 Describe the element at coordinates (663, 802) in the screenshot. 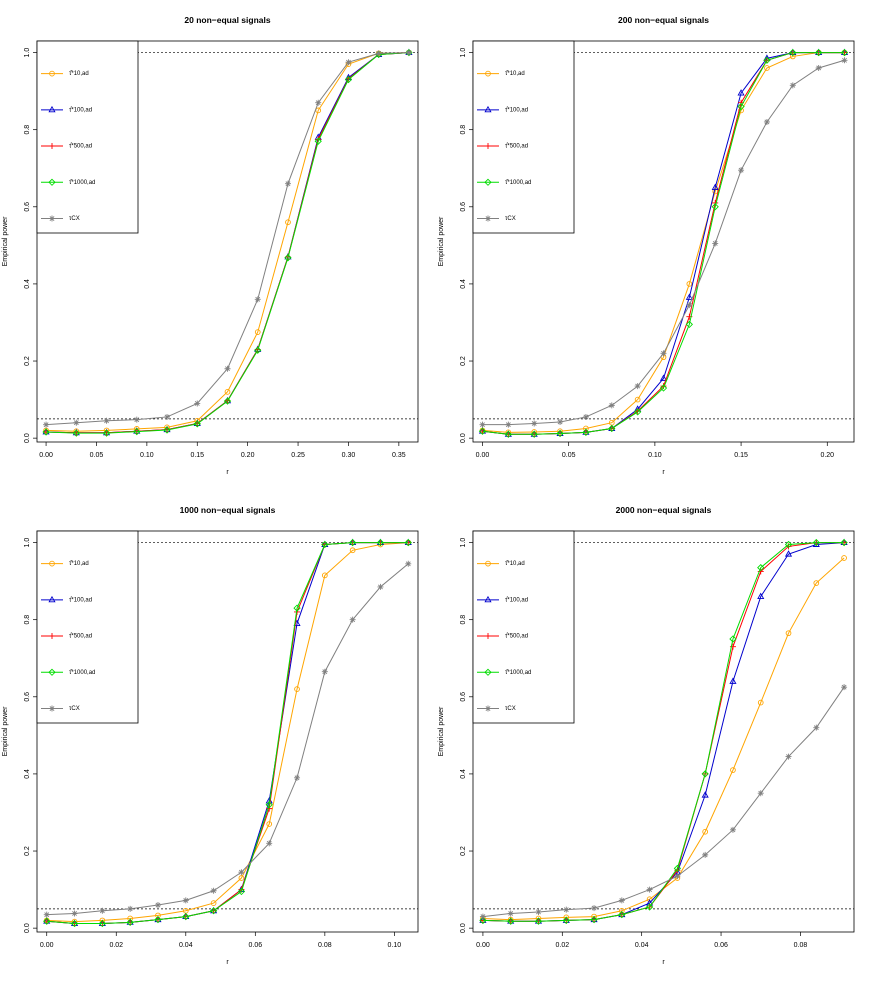

I see `series` at that location.